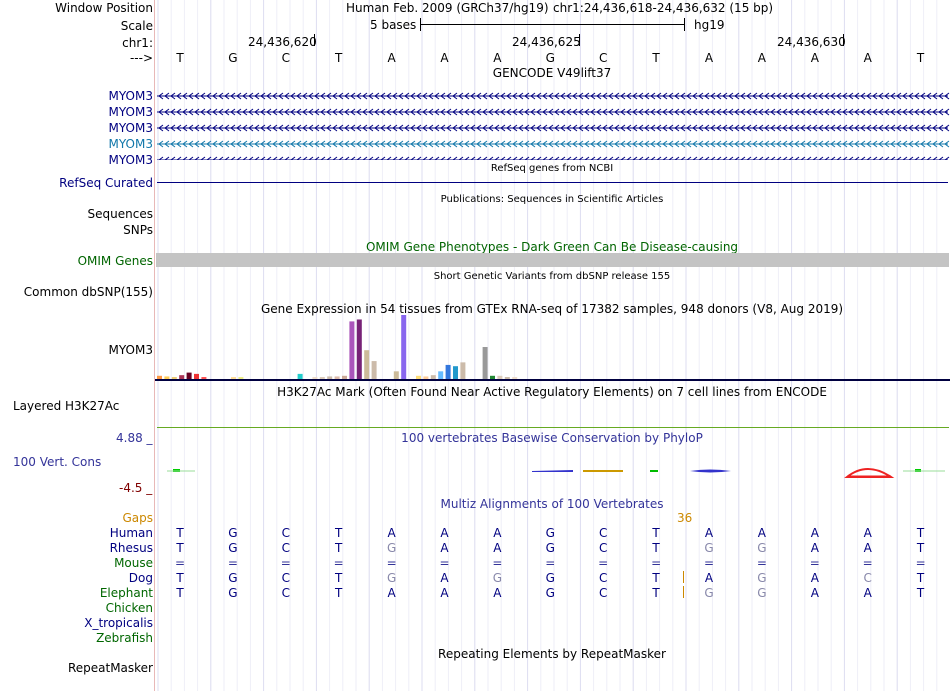 Image resolution: width=950 pixels, height=691 pixels. I want to click on scale-bar-left-tick, so click(420, 24).